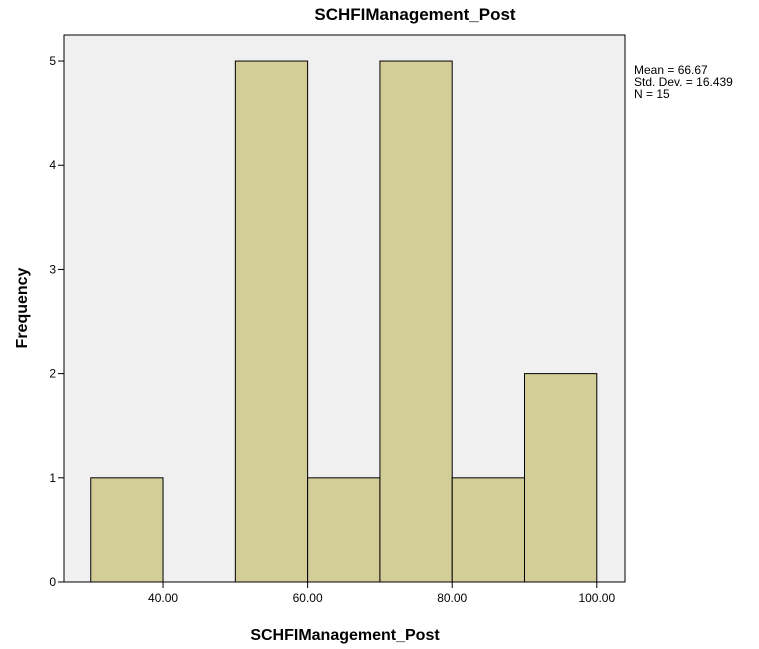 This screenshot has height=649, width=759. Describe the element at coordinates (345, 635) in the screenshot. I see `x-axis-label: SCHFIManagement_Post` at that location.